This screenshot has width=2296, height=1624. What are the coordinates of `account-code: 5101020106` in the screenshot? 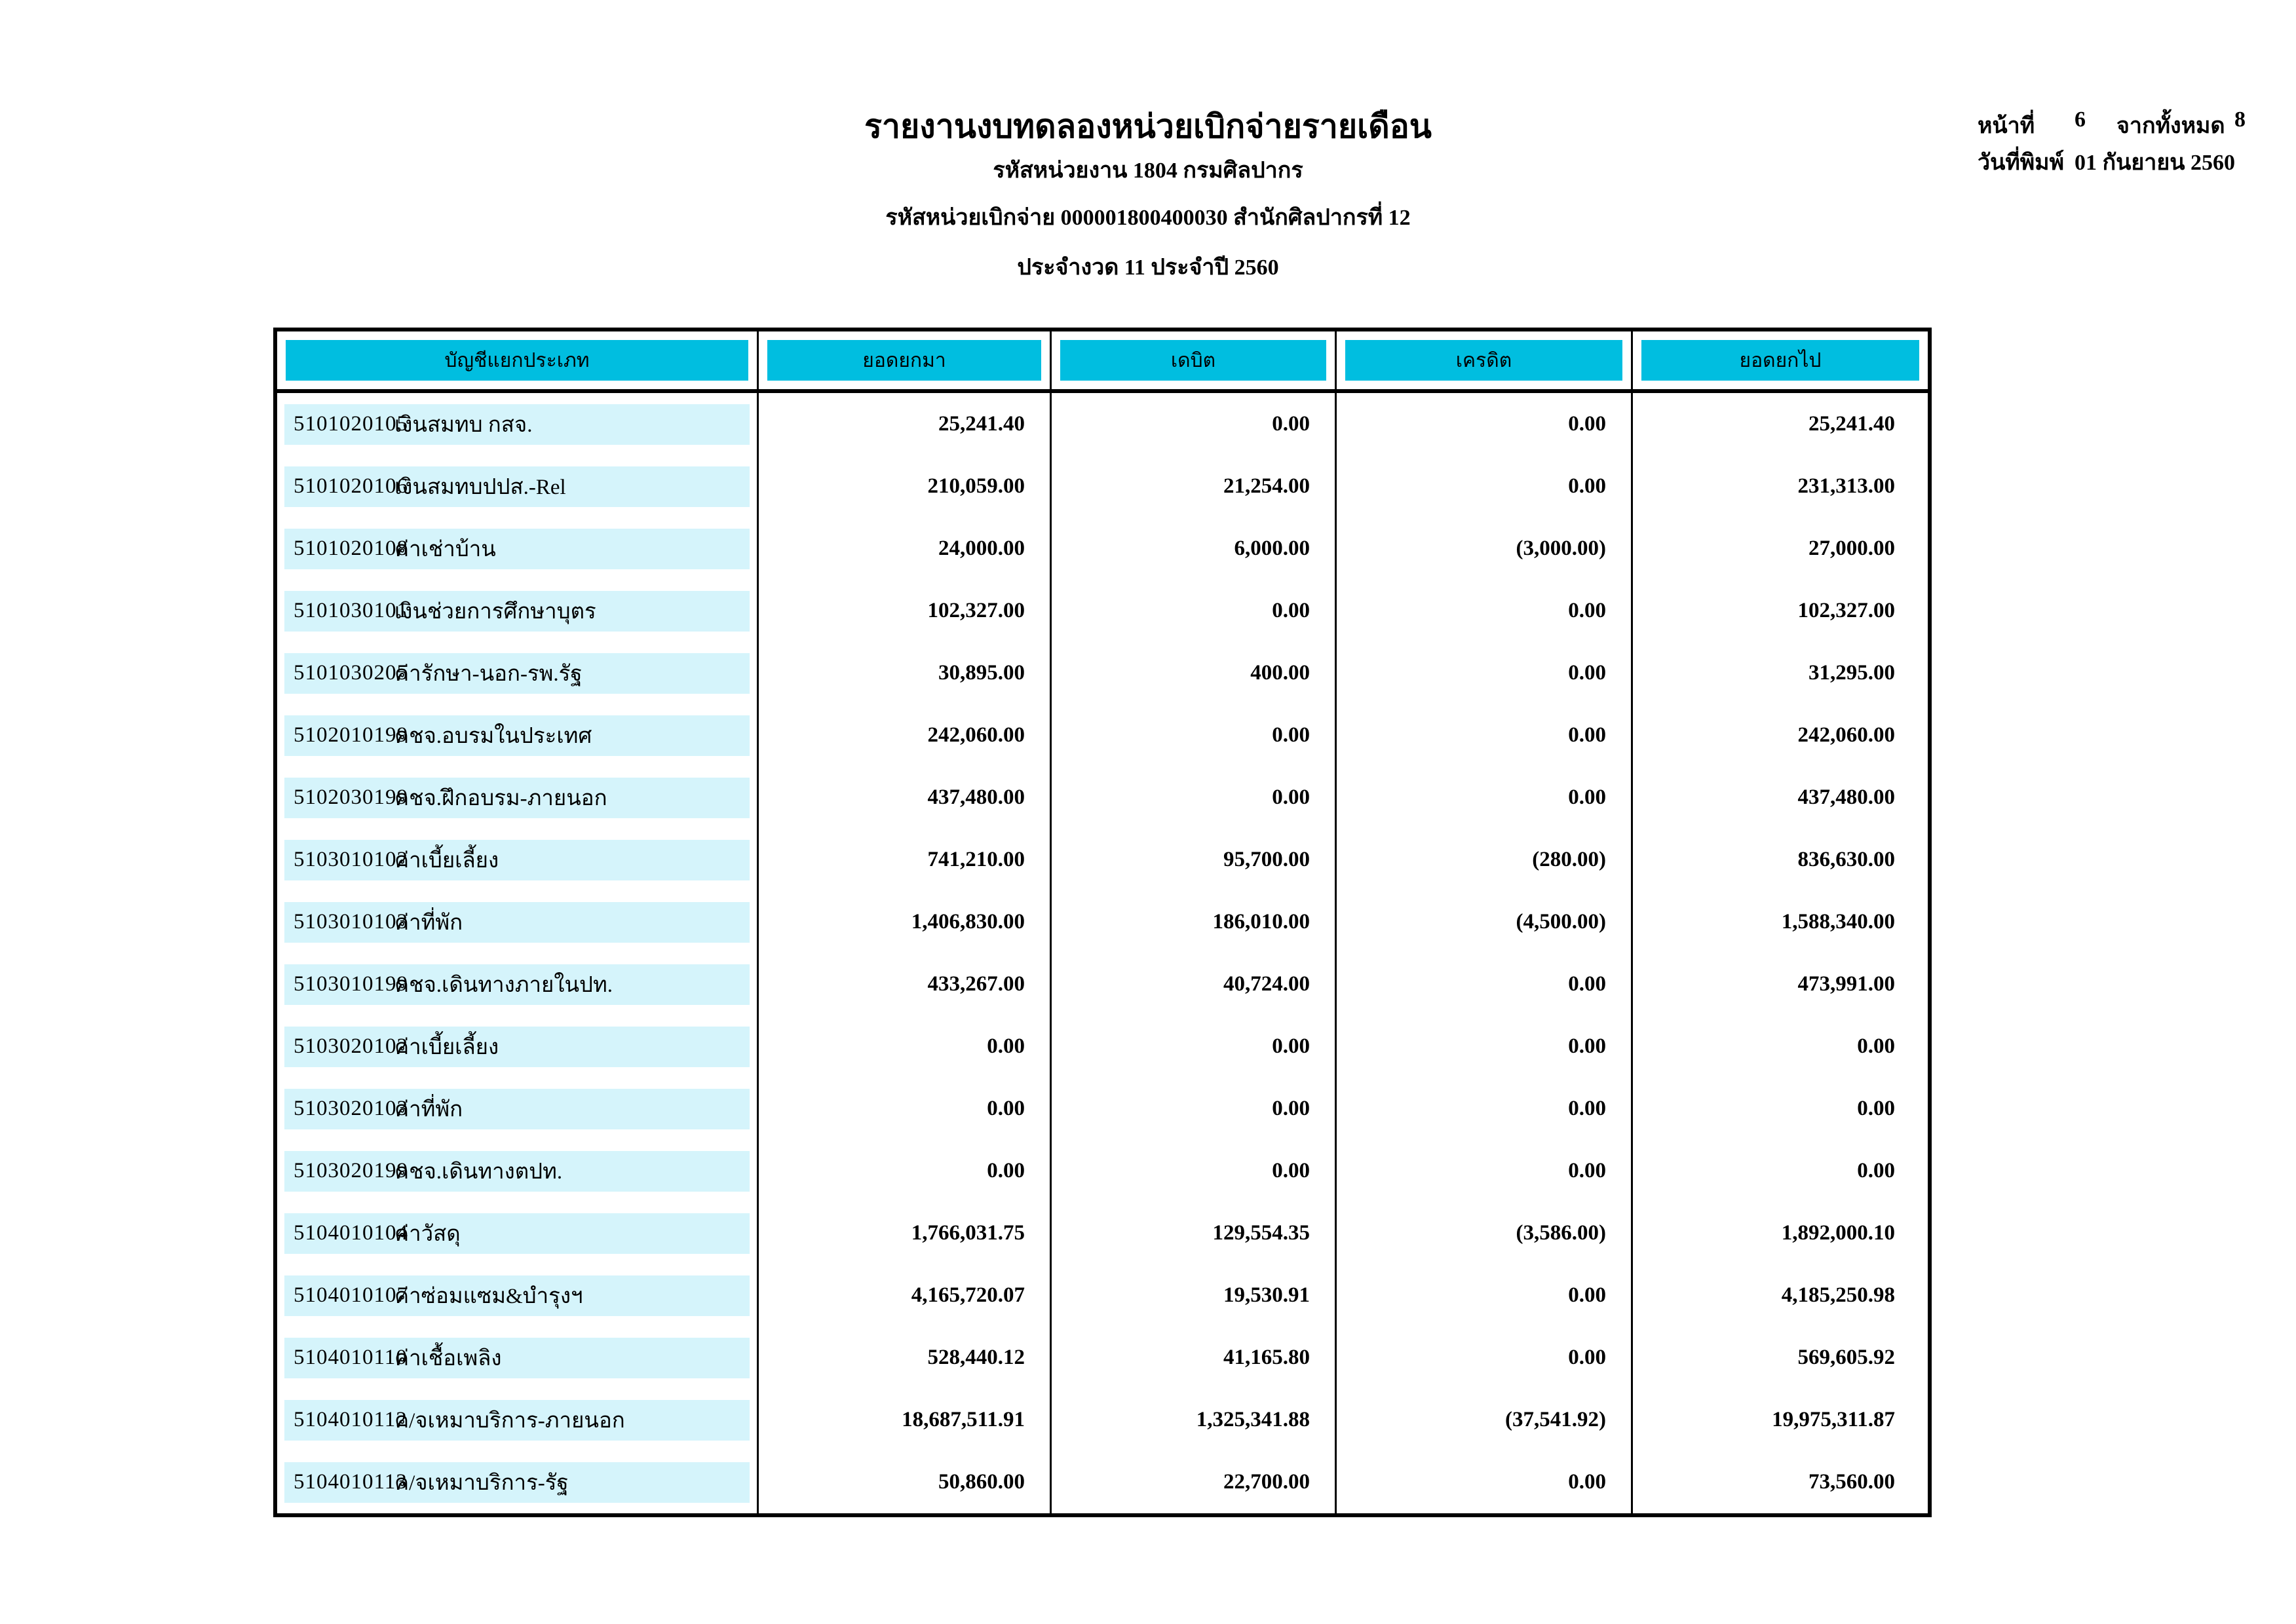 It's located at (351, 486).